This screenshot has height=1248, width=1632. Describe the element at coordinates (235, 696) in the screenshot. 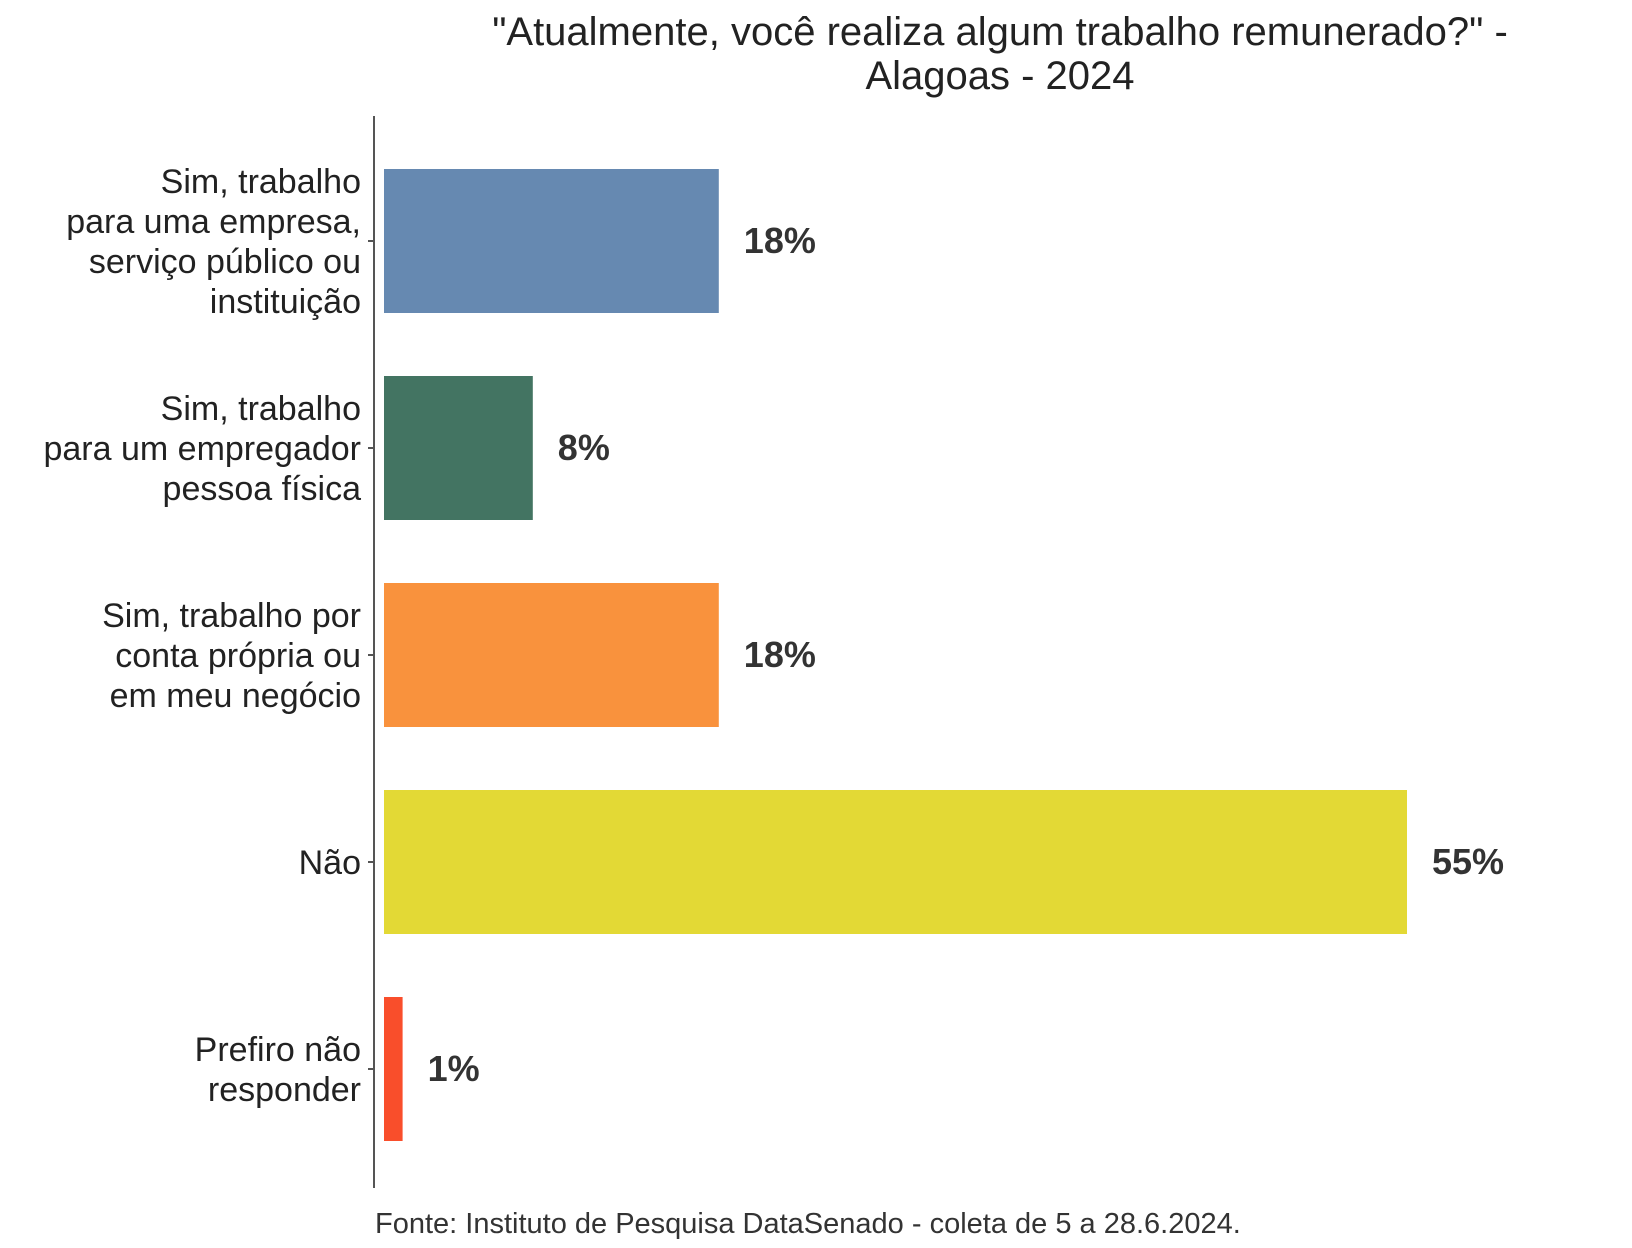

I see `category-label-line: em meu negócio` at that location.